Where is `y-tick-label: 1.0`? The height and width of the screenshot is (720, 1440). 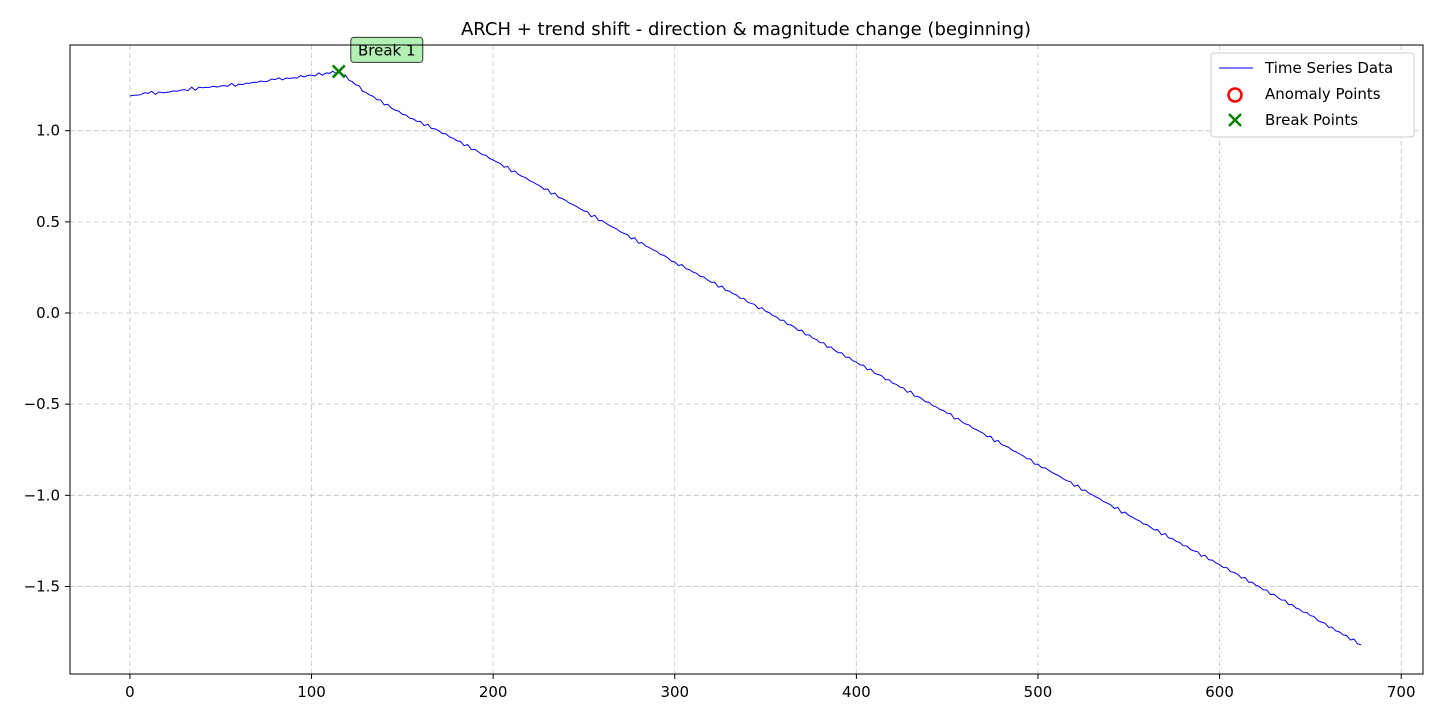 y-tick-label: 1.0 is located at coordinates (48, 131).